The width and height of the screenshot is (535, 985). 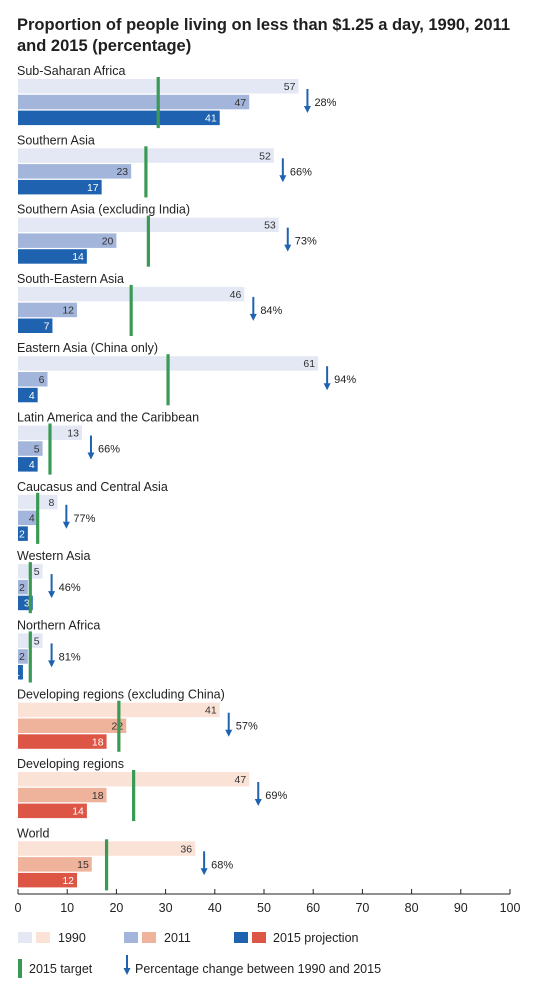 What do you see at coordinates (108, 241) in the screenshot?
I see `bar-2011-value: 20` at bounding box center [108, 241].